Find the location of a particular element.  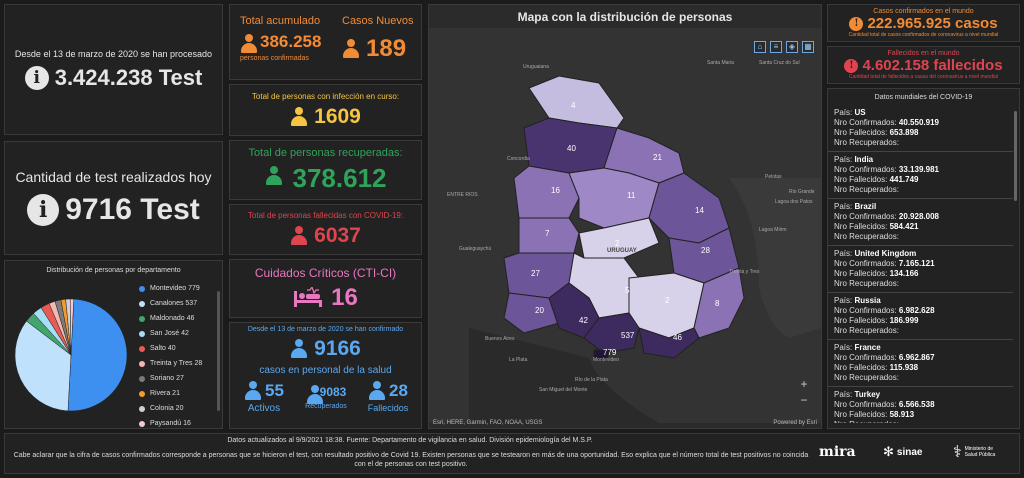

processed-value: 3.424.238 Test is located at coordinates (128, 77).